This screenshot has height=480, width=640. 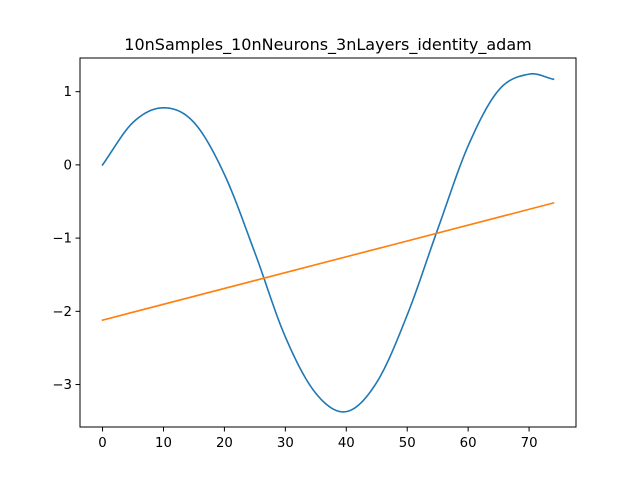 What do you see at coordinates (68, 92) in the screenshot?
I see `y-tick-label: 1` at bounding box center [68, 92].